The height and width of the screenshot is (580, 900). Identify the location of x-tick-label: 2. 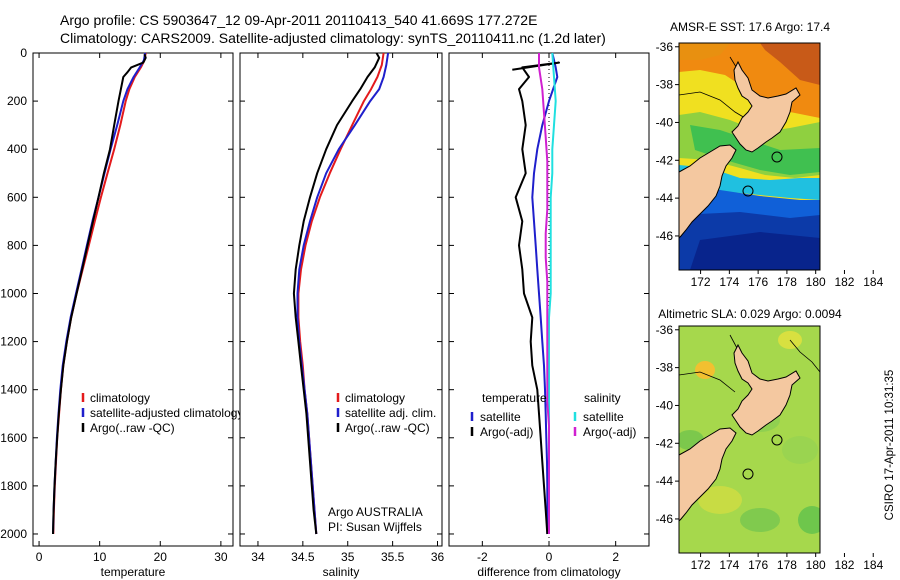
(615, 557).